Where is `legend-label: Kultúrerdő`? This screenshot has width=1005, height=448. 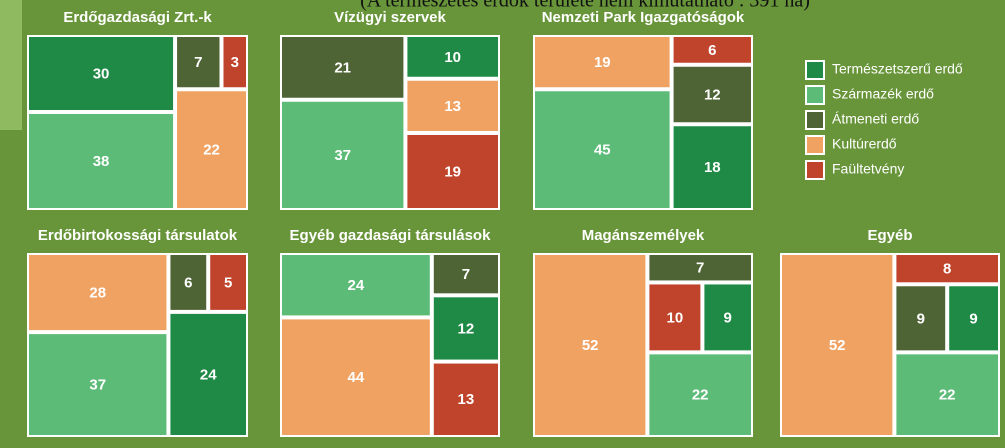 legend-label: Kultúrerdő is located at coordinates (864, 144).